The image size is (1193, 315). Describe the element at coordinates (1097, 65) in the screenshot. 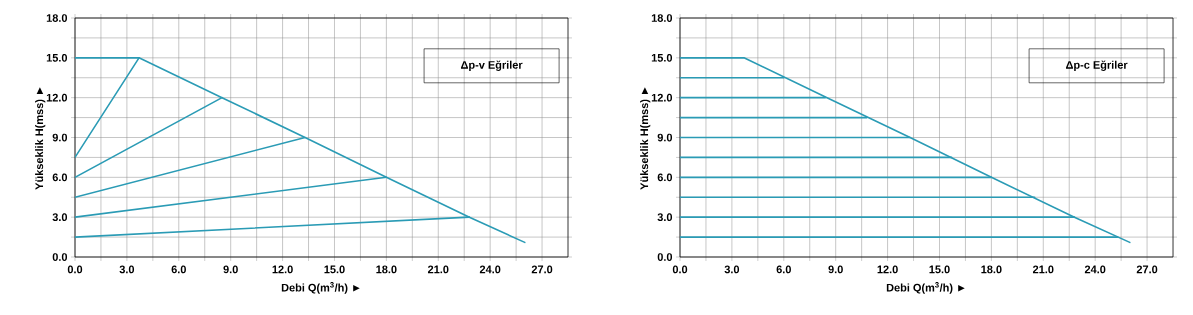

I see `annotation: Δp-c Eğriler` at that location.